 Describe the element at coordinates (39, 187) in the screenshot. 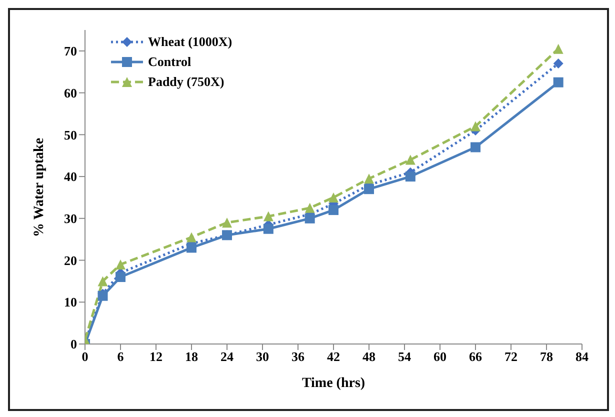

I see `y-axis-title: % Water uptake` at that location.